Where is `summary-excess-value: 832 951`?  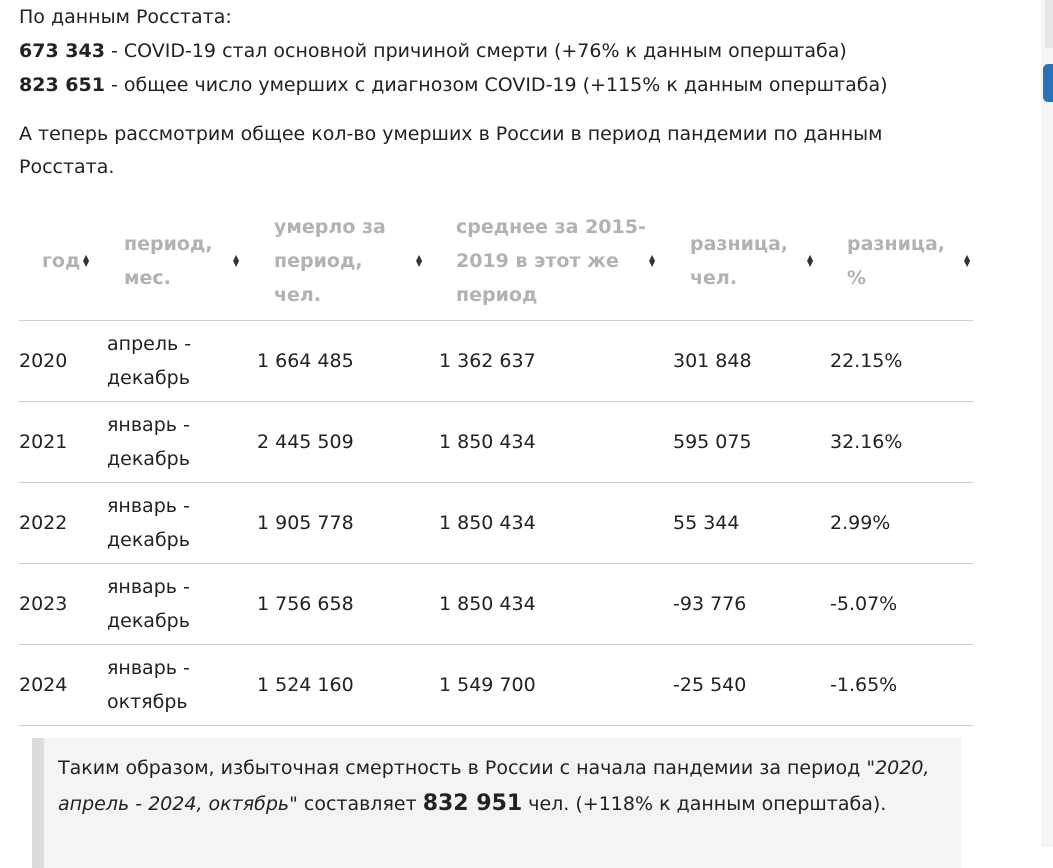
summary-excess-value: 832 951 is located at coordinates (472, 803).